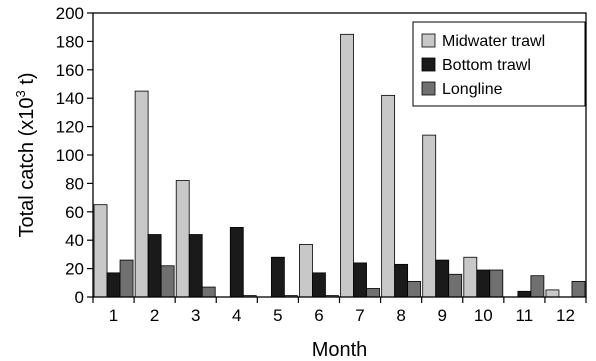  I want to click on y-tick-label: 140, so click(70, 98).